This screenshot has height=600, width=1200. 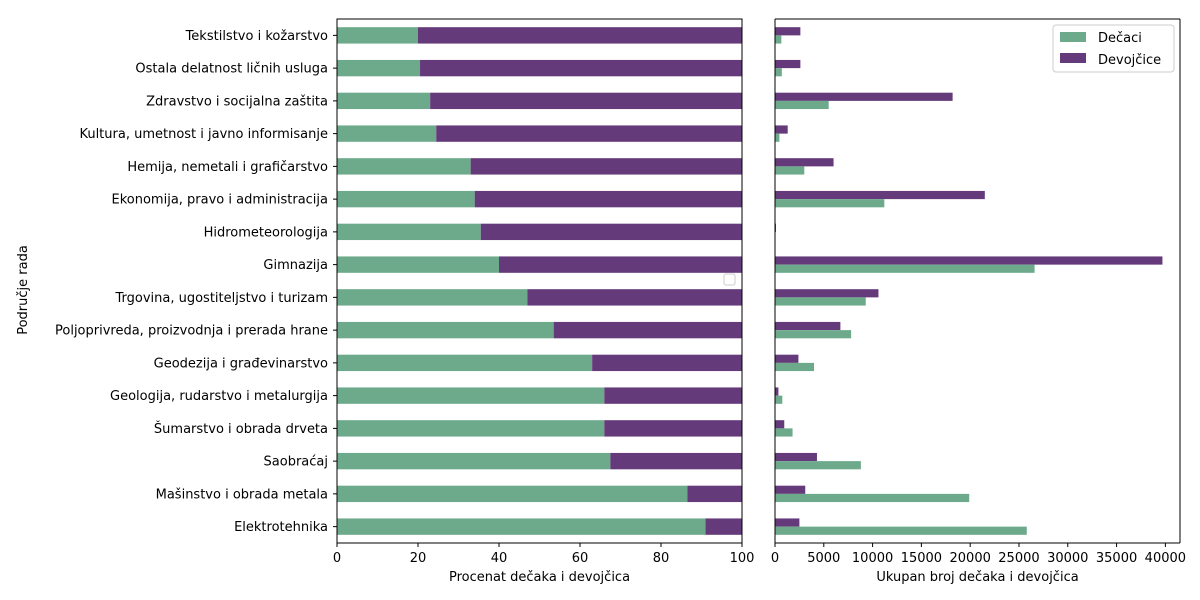 I want to click on empty-legend-box, so click(x=729, y=279).